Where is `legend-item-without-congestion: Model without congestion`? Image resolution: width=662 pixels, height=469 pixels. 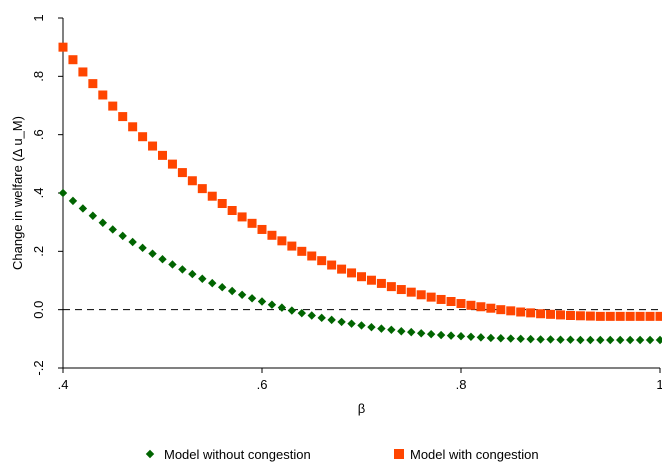
legend-item-without-congestion: Model without congestion is located at coordinates (228, 454).